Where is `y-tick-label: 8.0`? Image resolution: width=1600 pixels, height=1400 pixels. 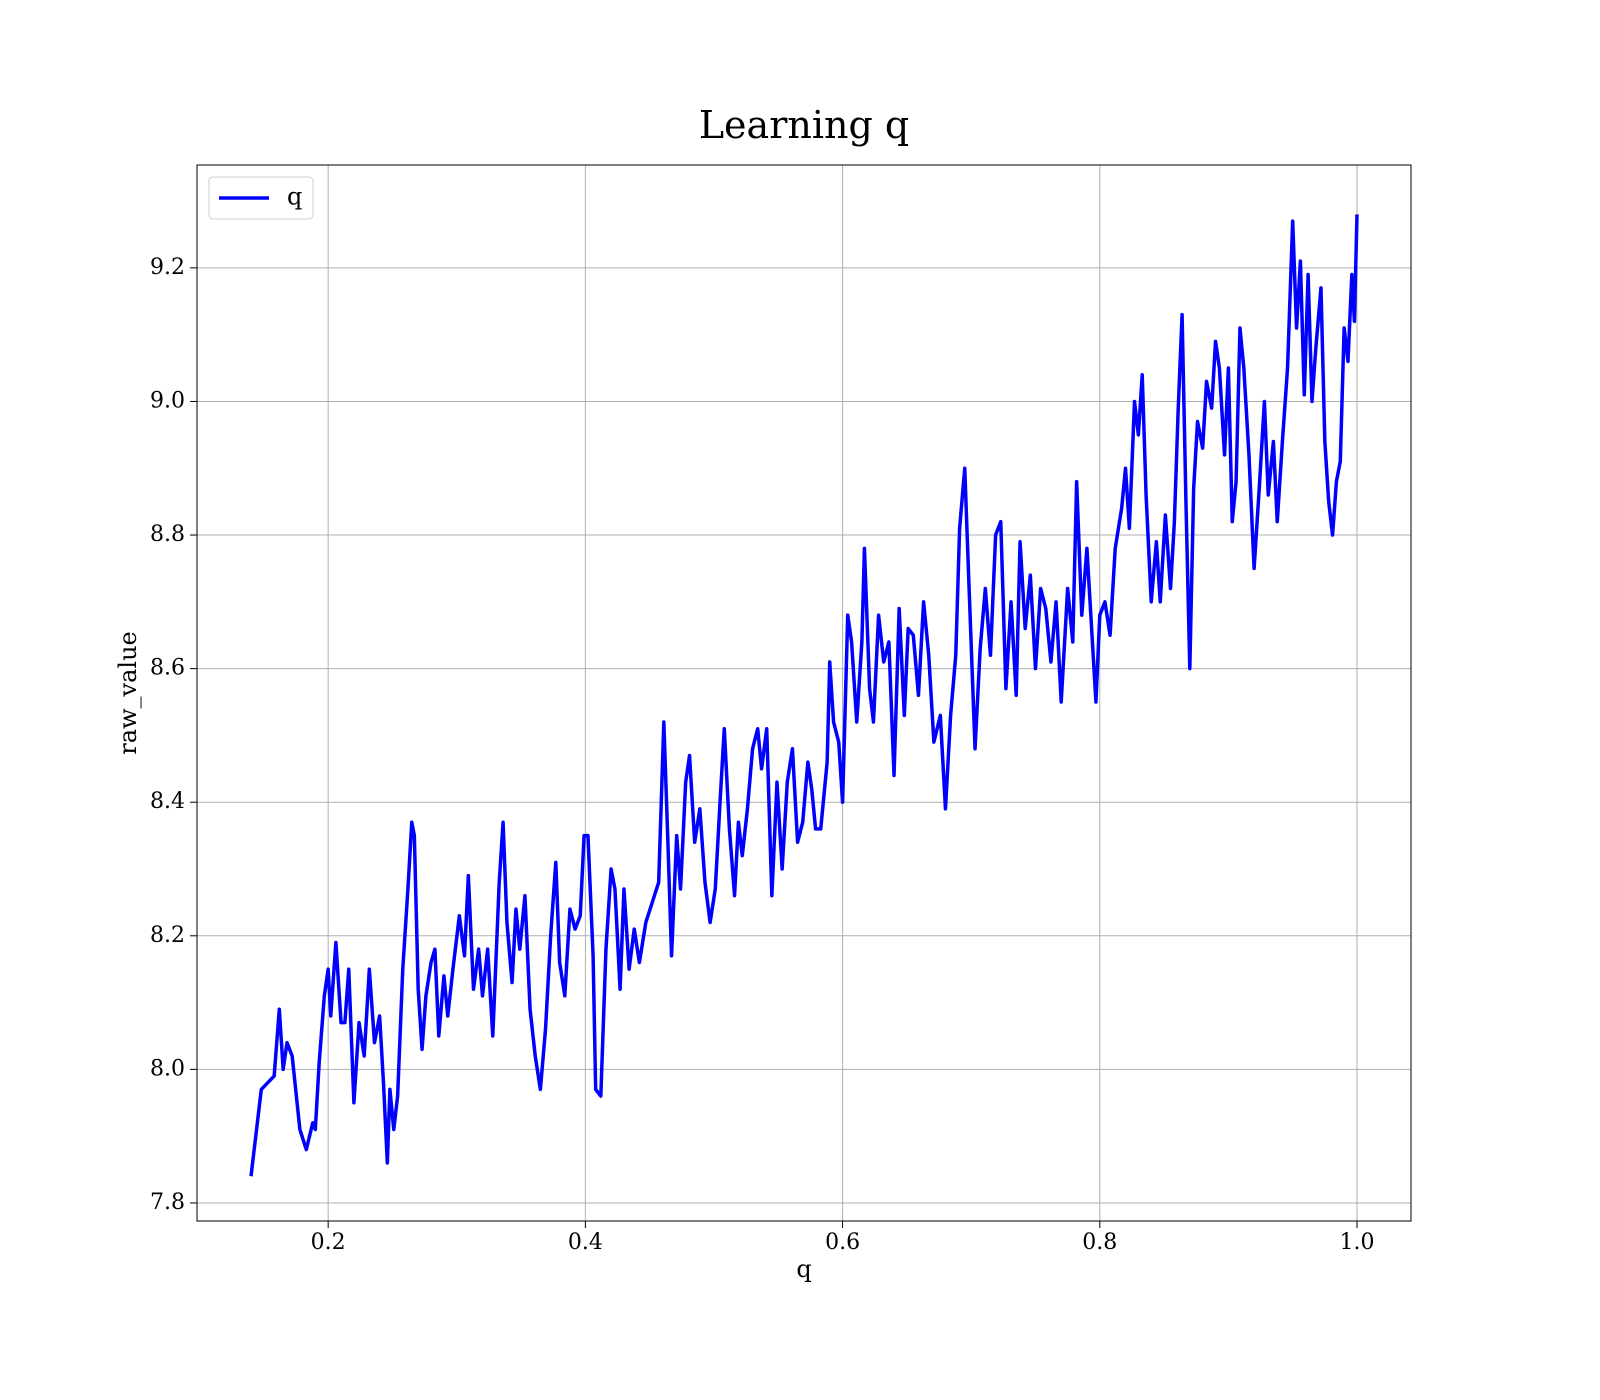
y-tick-label: 8.0 is located at coordinates (167, 1068).